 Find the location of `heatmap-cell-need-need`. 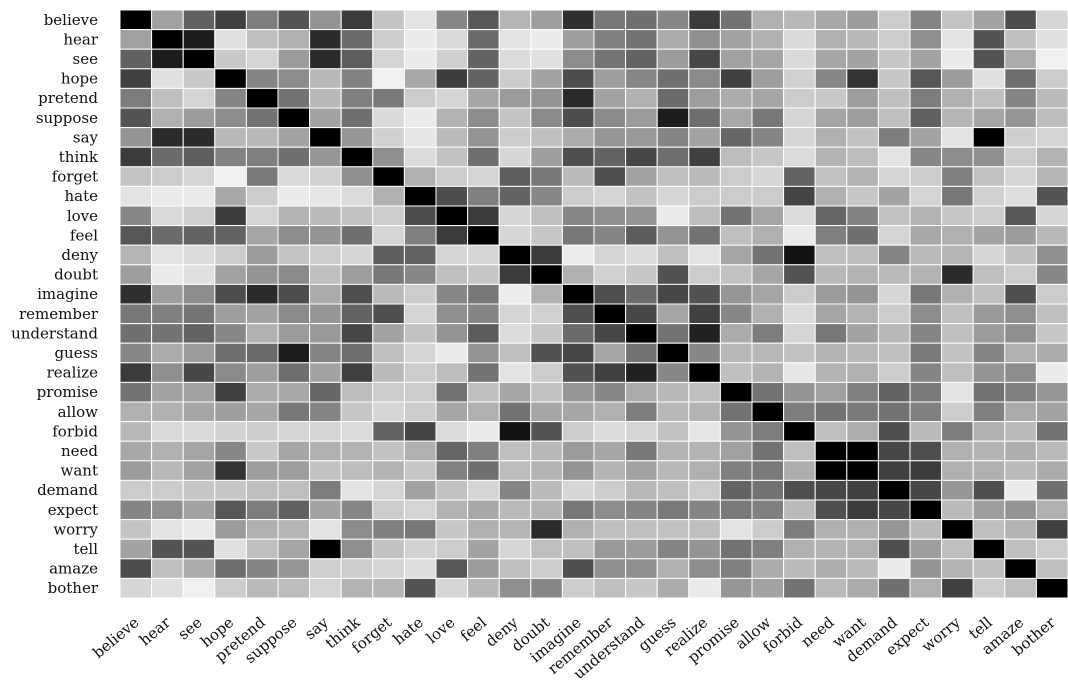

heatmap-cell-need-need is located at coordinates (831, 451).